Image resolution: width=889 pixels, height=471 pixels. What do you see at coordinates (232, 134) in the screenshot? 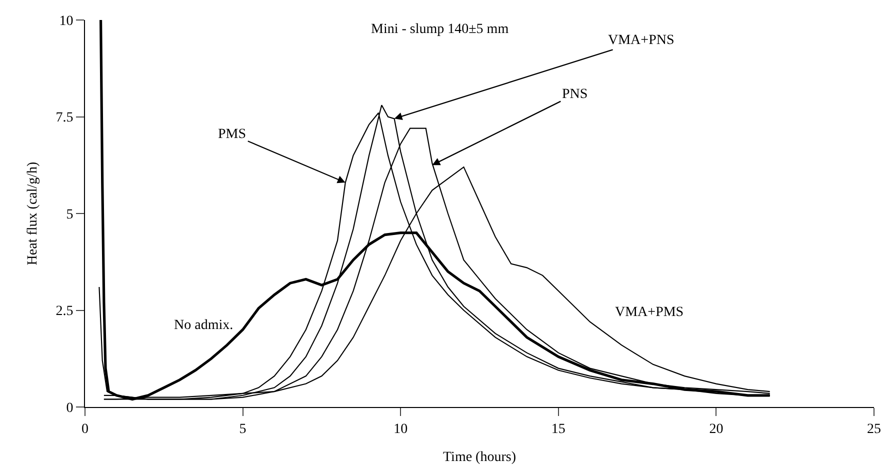
I see `annotation: PMS` at bounding box center [232, 134].